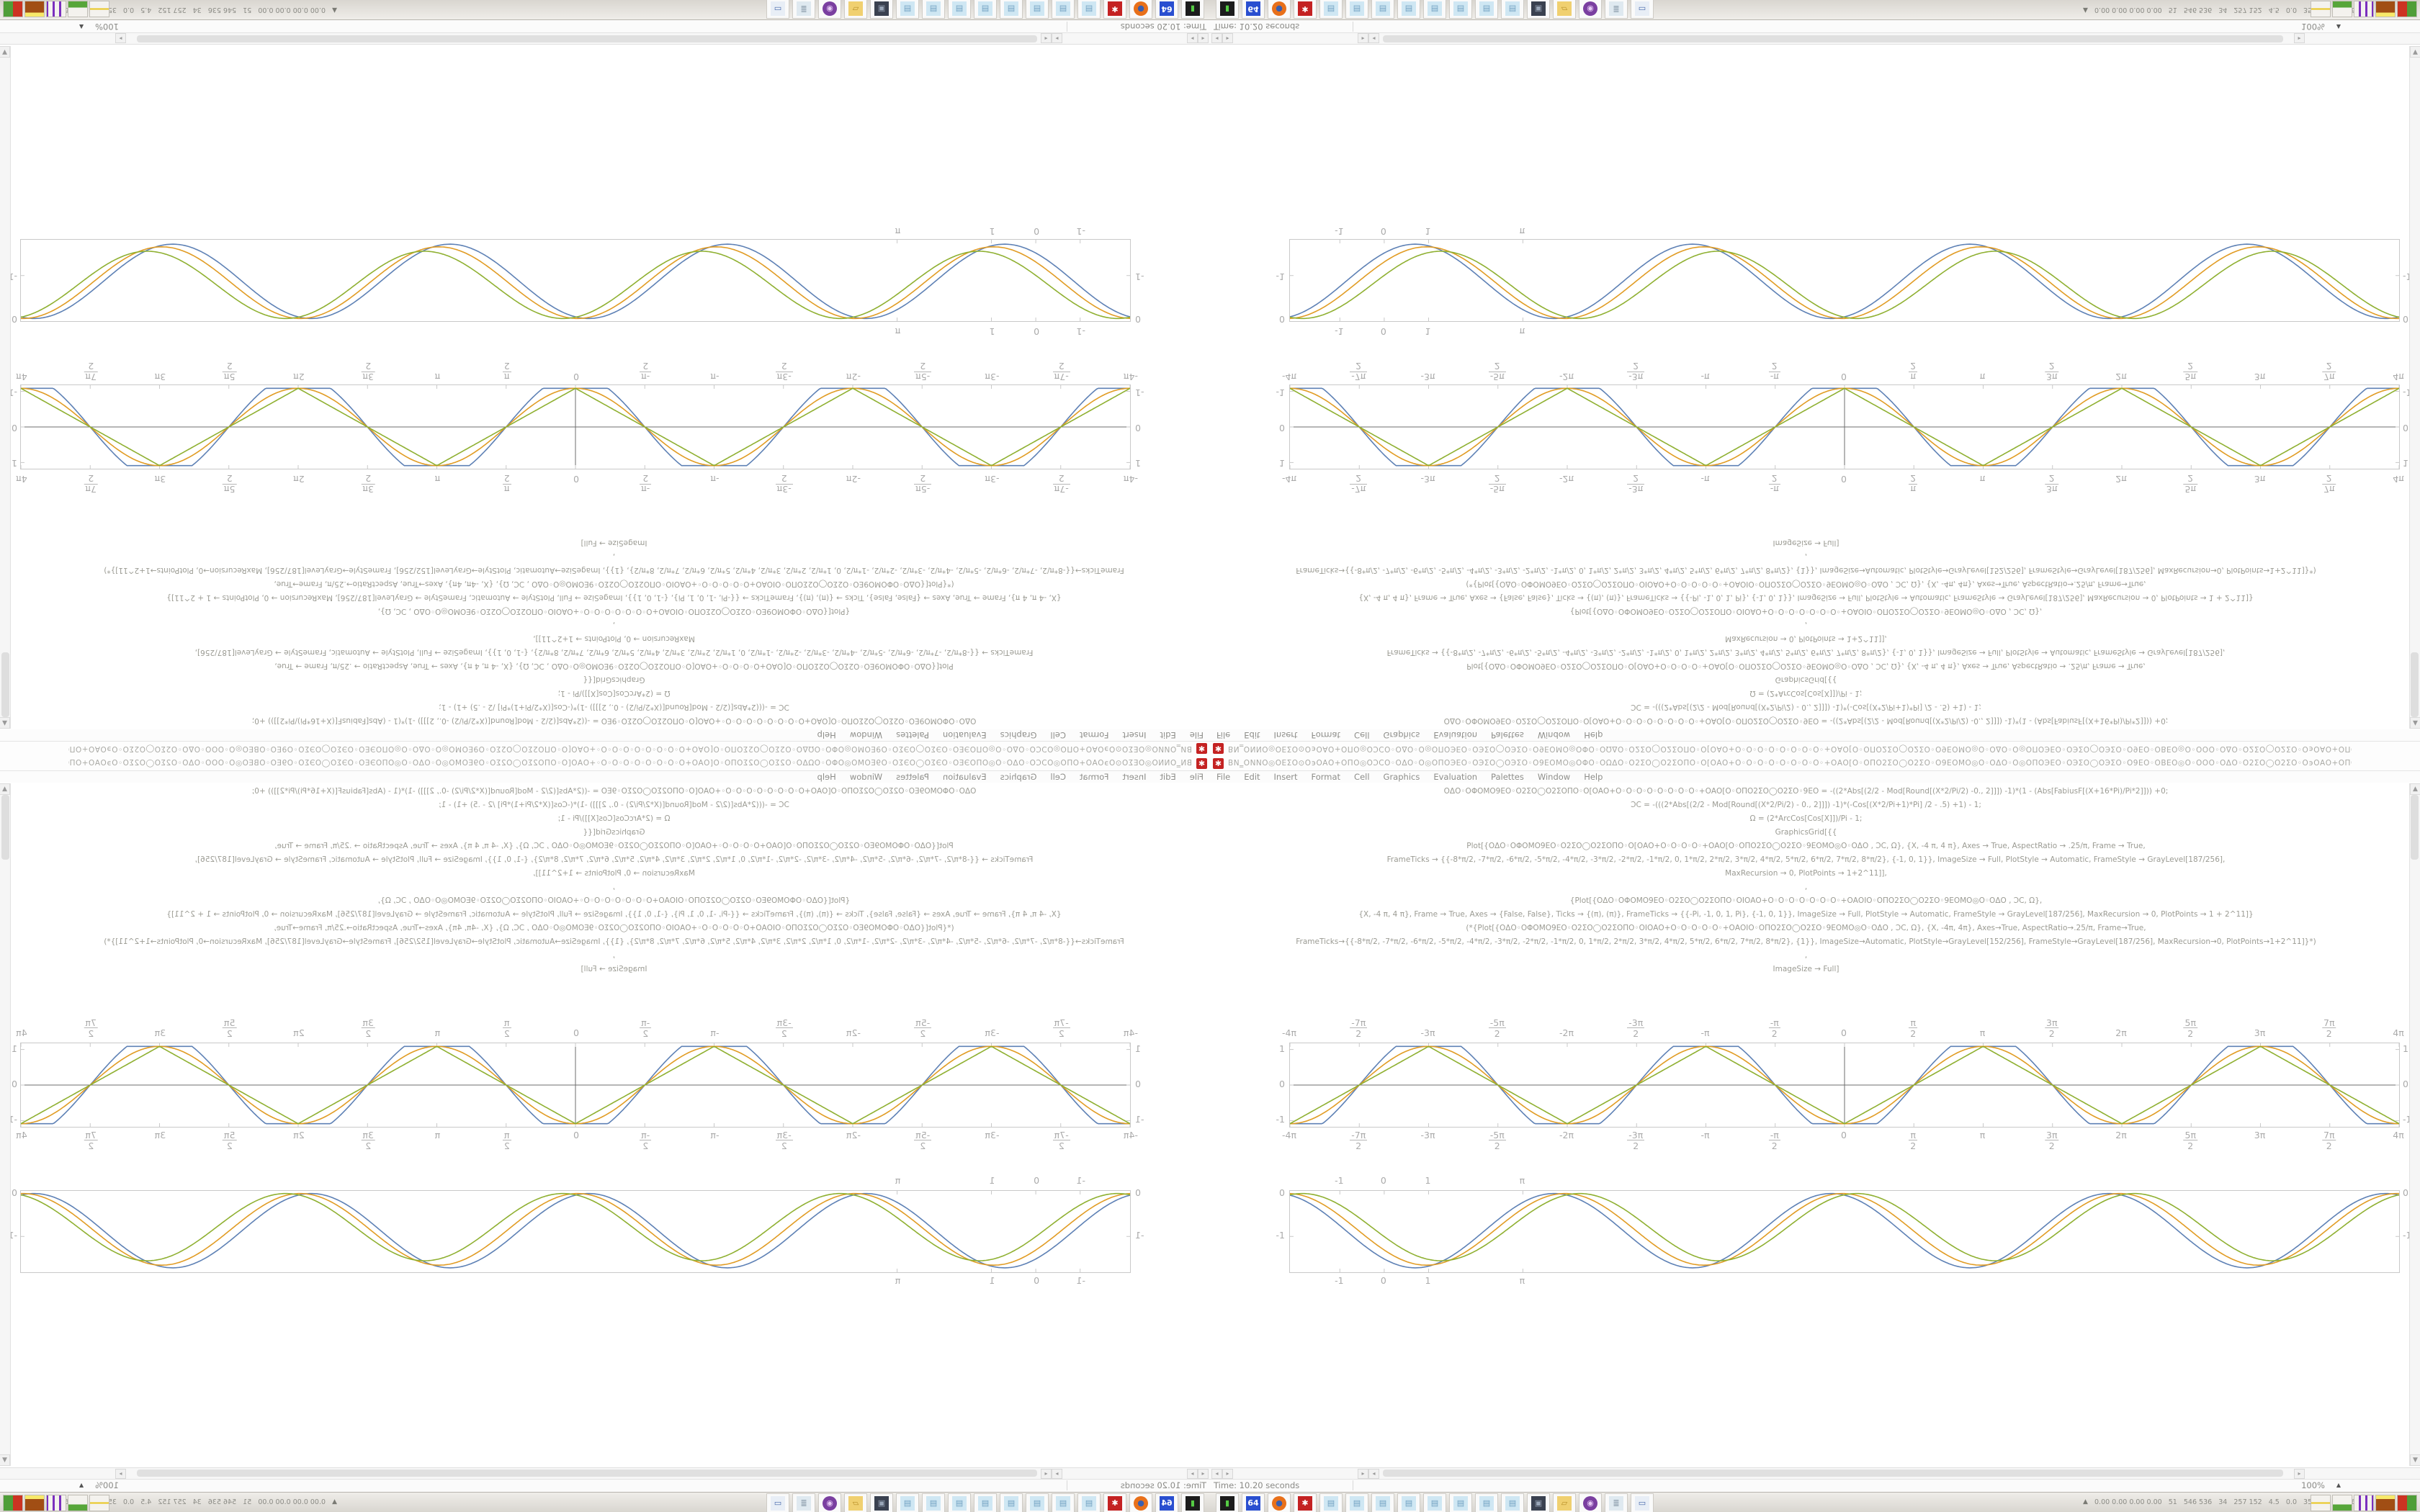 This screenshot has width=2420, height=1512. I want to click on menu-file: File, so click(1196, 777).